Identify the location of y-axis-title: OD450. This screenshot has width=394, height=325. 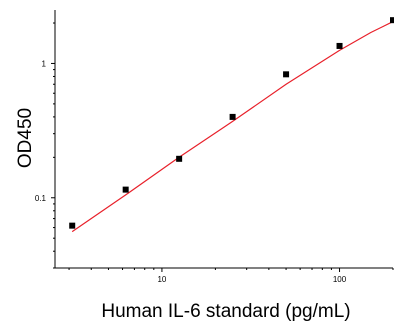
(25, 138).